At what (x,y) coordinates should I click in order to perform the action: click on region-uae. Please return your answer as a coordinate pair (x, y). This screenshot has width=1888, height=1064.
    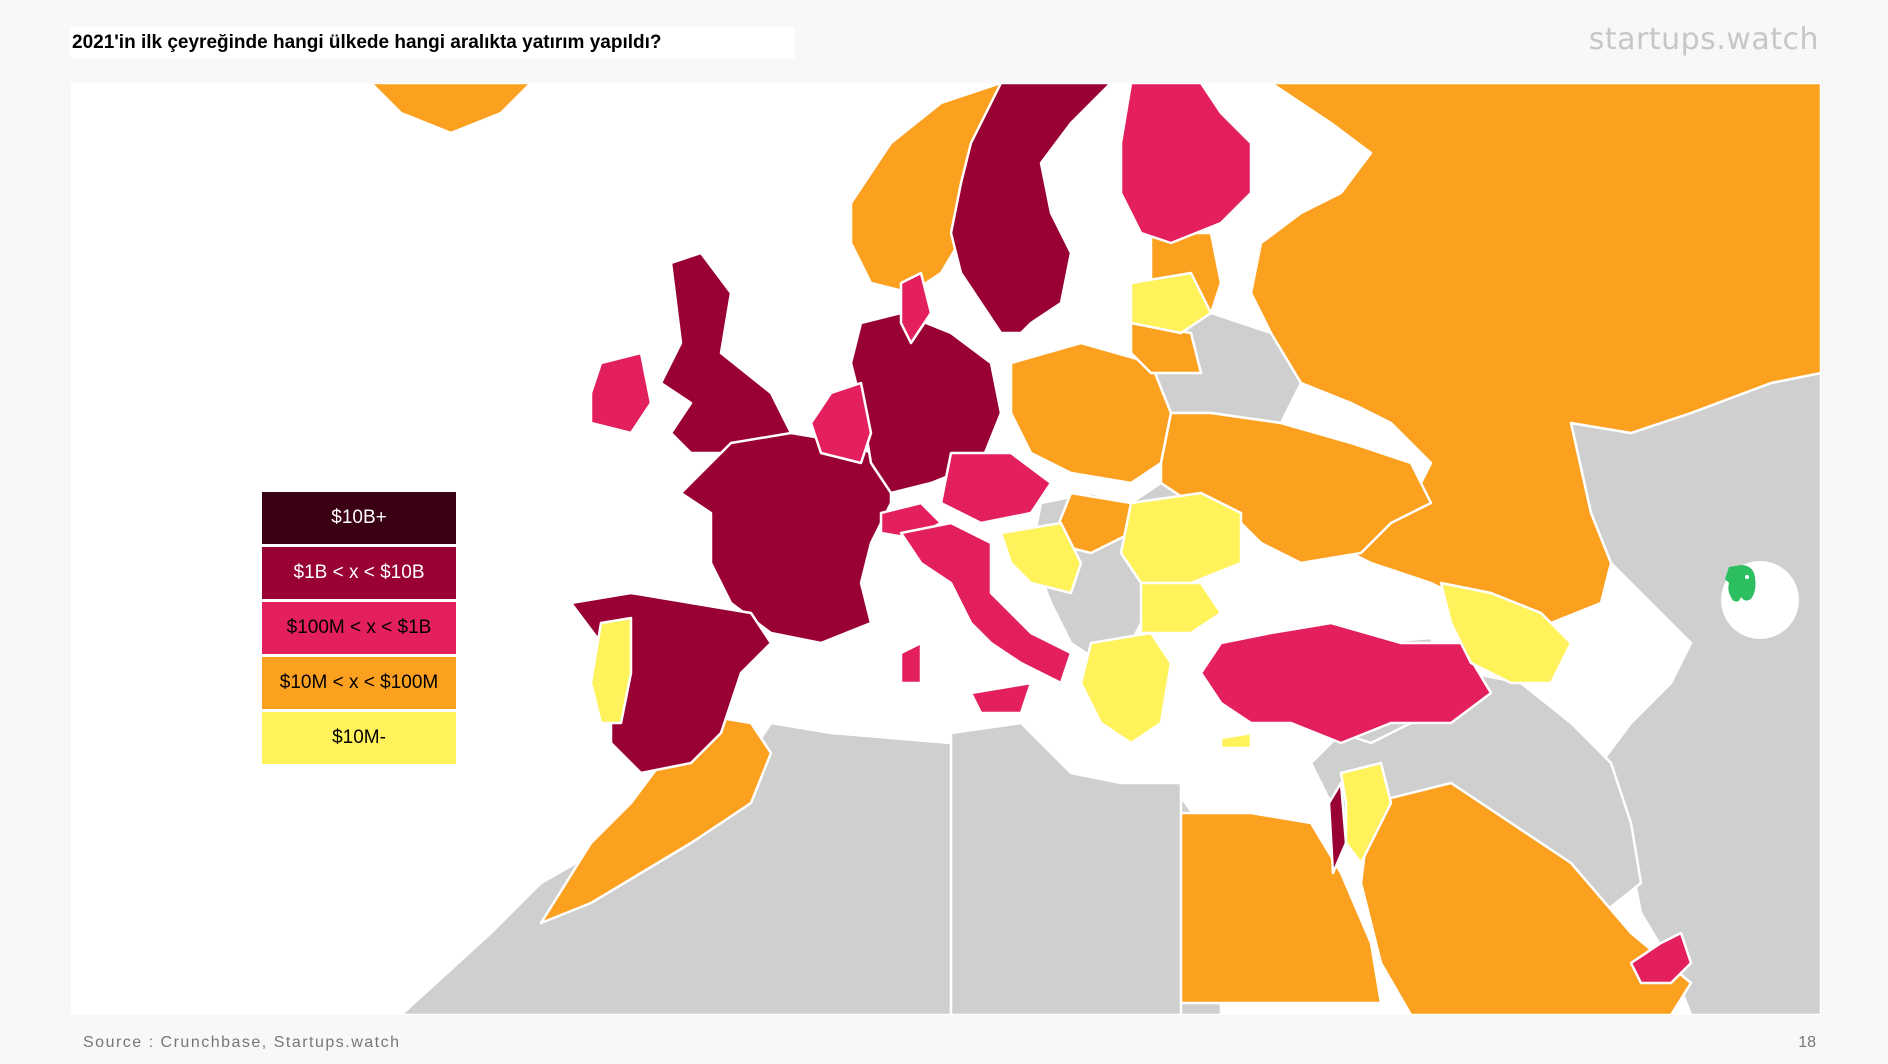
    Looking at the image, I should click on (1661, 958).